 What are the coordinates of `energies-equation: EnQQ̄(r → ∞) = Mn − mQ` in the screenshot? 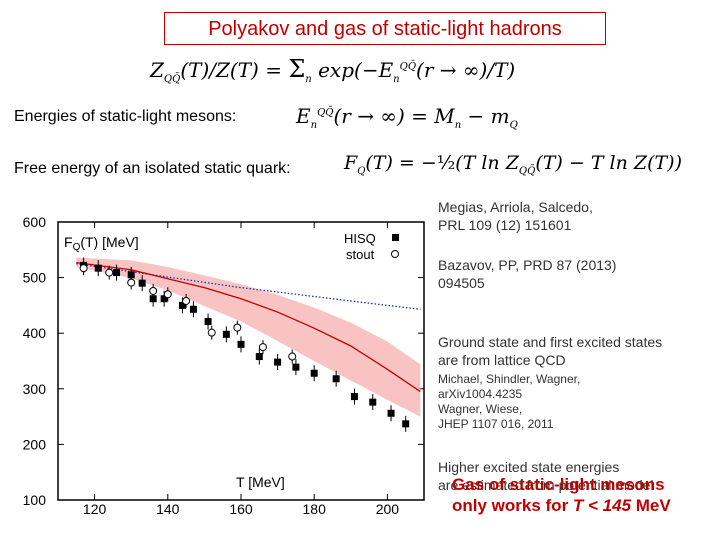 It's located at (407, 117).